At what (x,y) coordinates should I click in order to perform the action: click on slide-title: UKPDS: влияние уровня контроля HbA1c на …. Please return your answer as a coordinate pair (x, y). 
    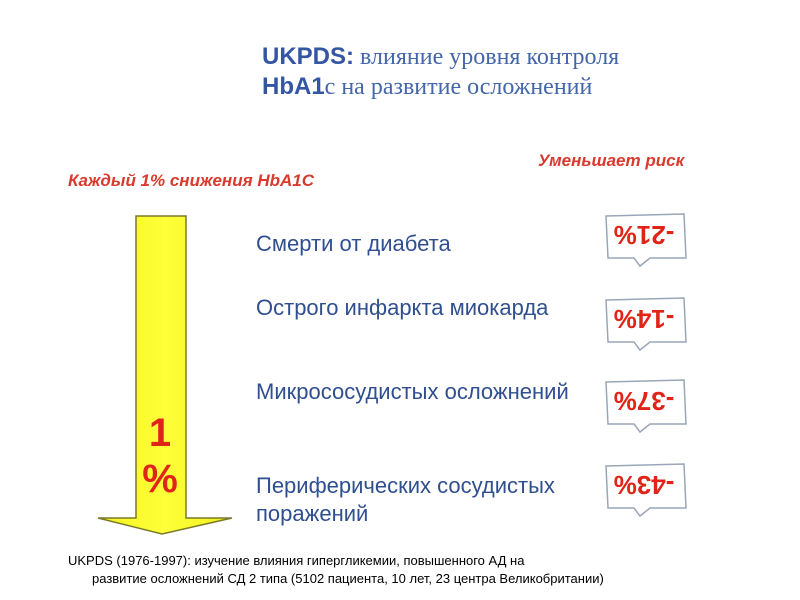
    Looking at the image, I should click on (522, 72).